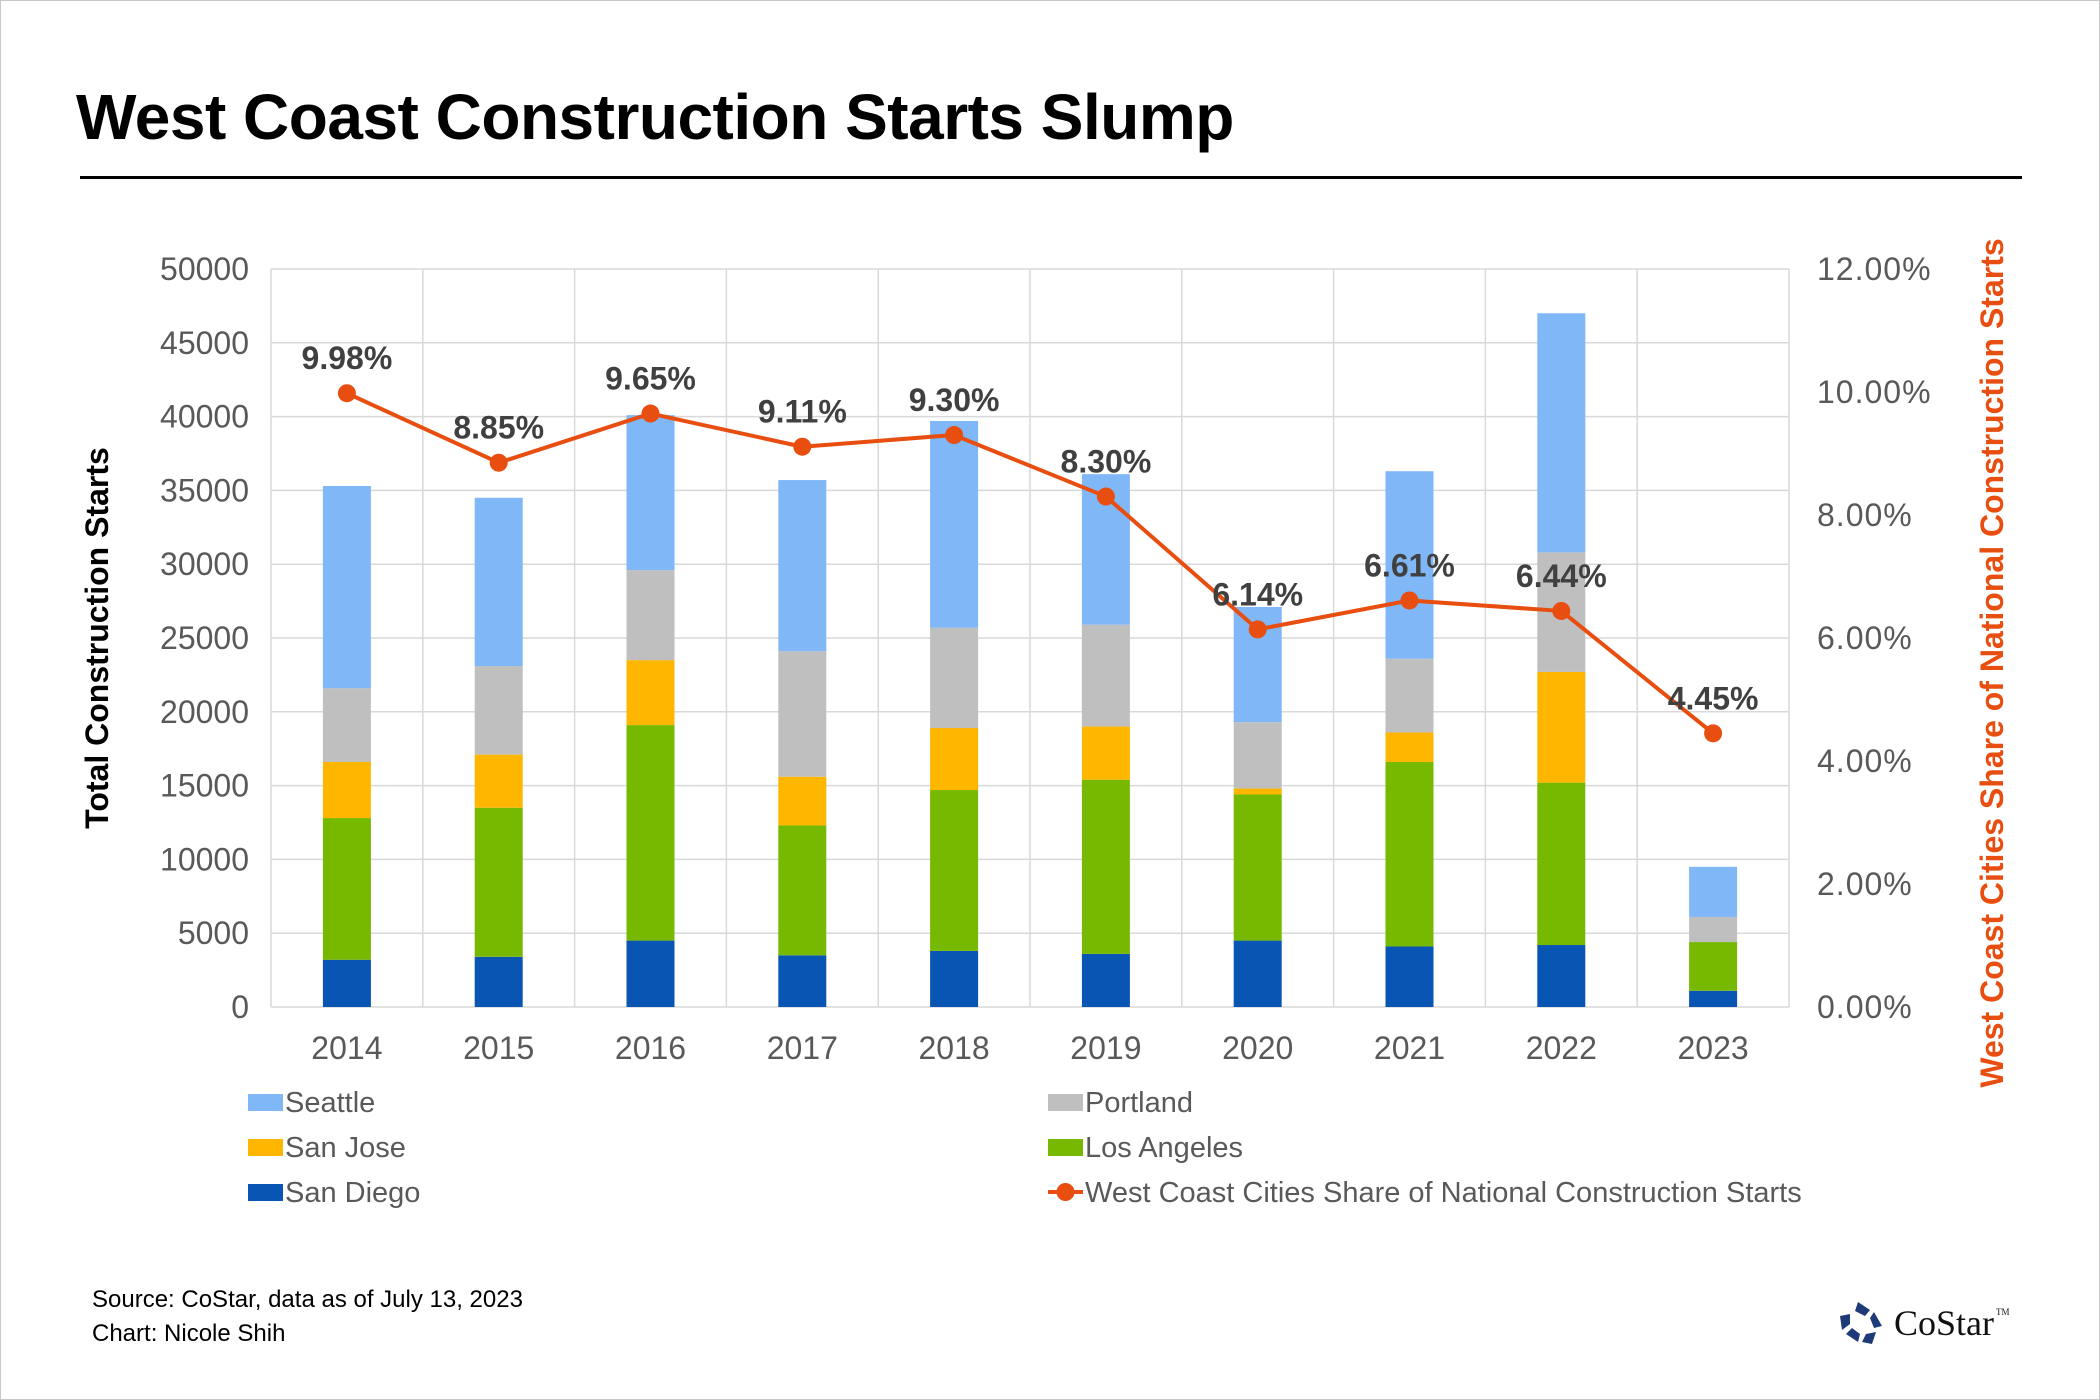 The image size is (2100, 1400). I want to click on y-tick-label-left: 30000, so click(204, 564).